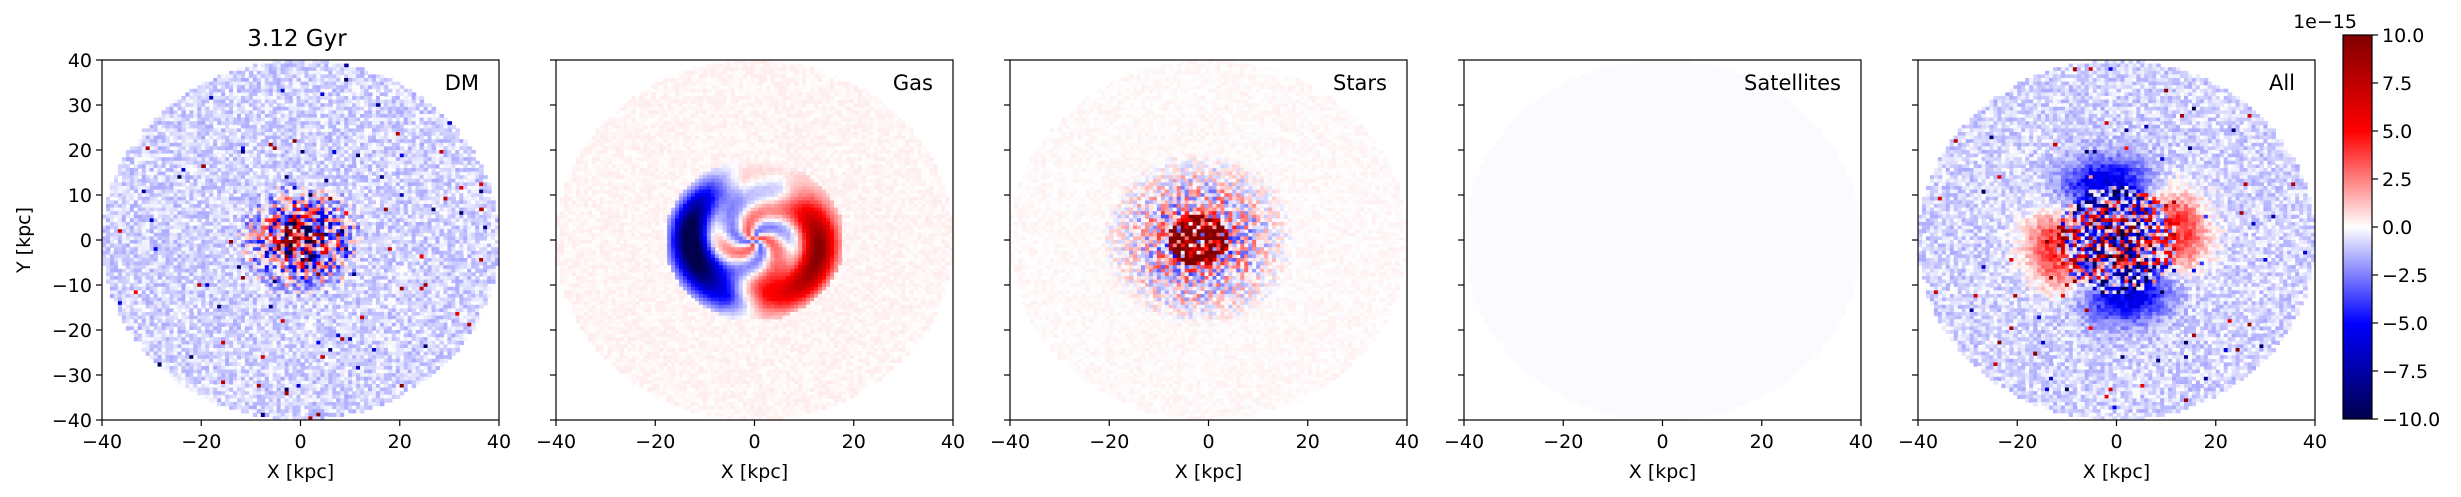 The width and height of the screenshot is (2461, 497). Describe the element at coordinates (2397, 180) in the screenshot. I see `colorbar-tick-label: 2.5` at that location.